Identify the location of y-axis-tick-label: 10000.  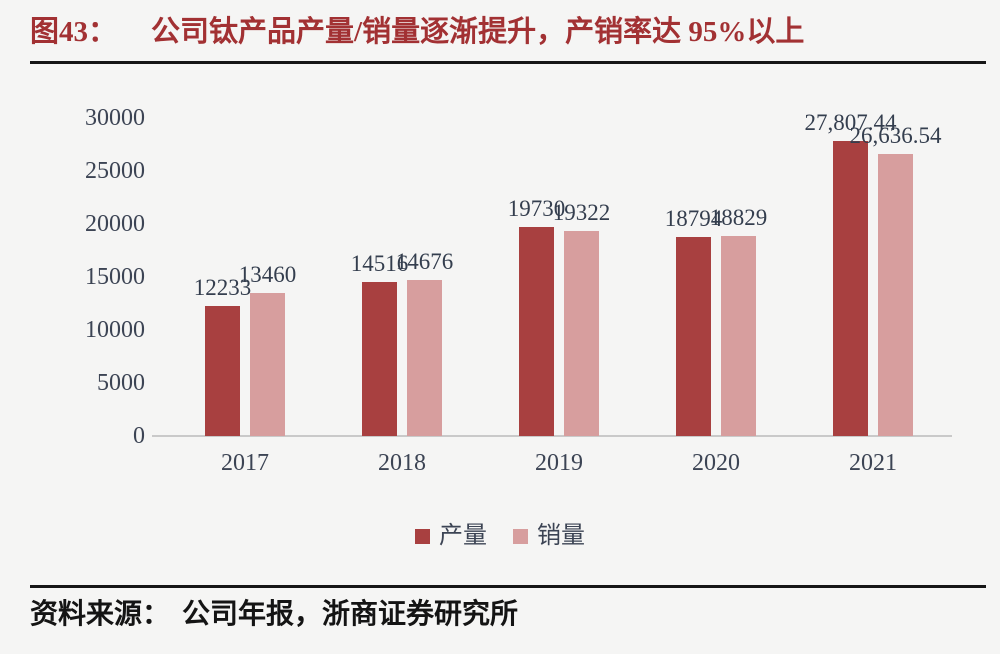
(115, 330).